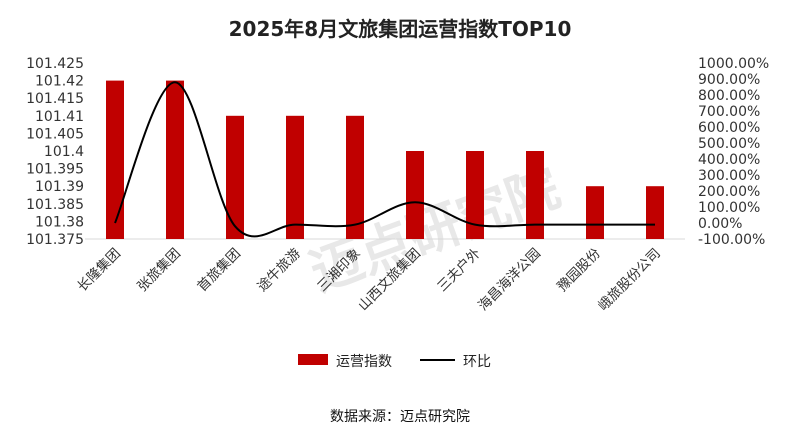 The height and width of the screenshot is (437, 800). I want to click on right-y-tick-label: 1000.00%, so click(733, 64).